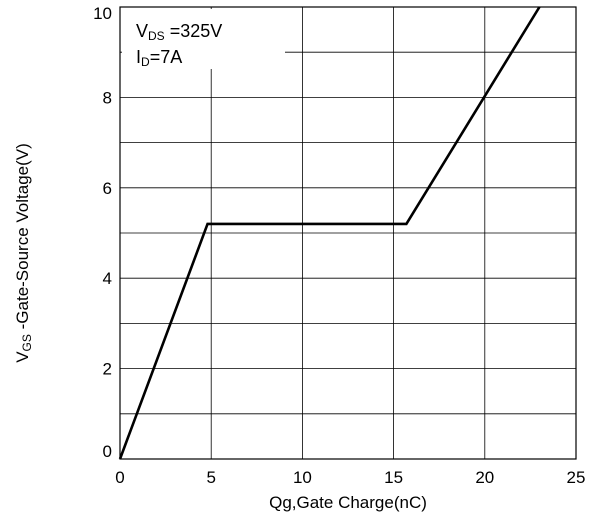  What do you see at coordinates (107, 278) in the screenshot?
I see `y-tick-label-4: 4` at bounding box center [107, 278].